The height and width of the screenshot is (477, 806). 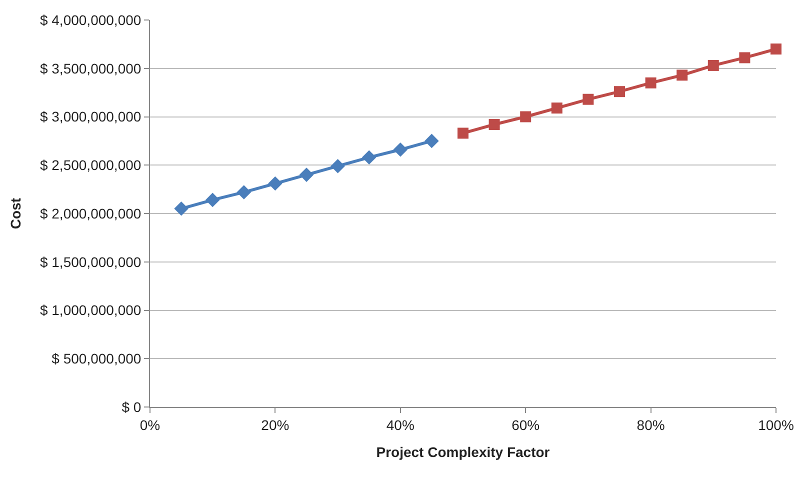 I want to click on x-tick-label: 80%, so click(x=650, y=424).